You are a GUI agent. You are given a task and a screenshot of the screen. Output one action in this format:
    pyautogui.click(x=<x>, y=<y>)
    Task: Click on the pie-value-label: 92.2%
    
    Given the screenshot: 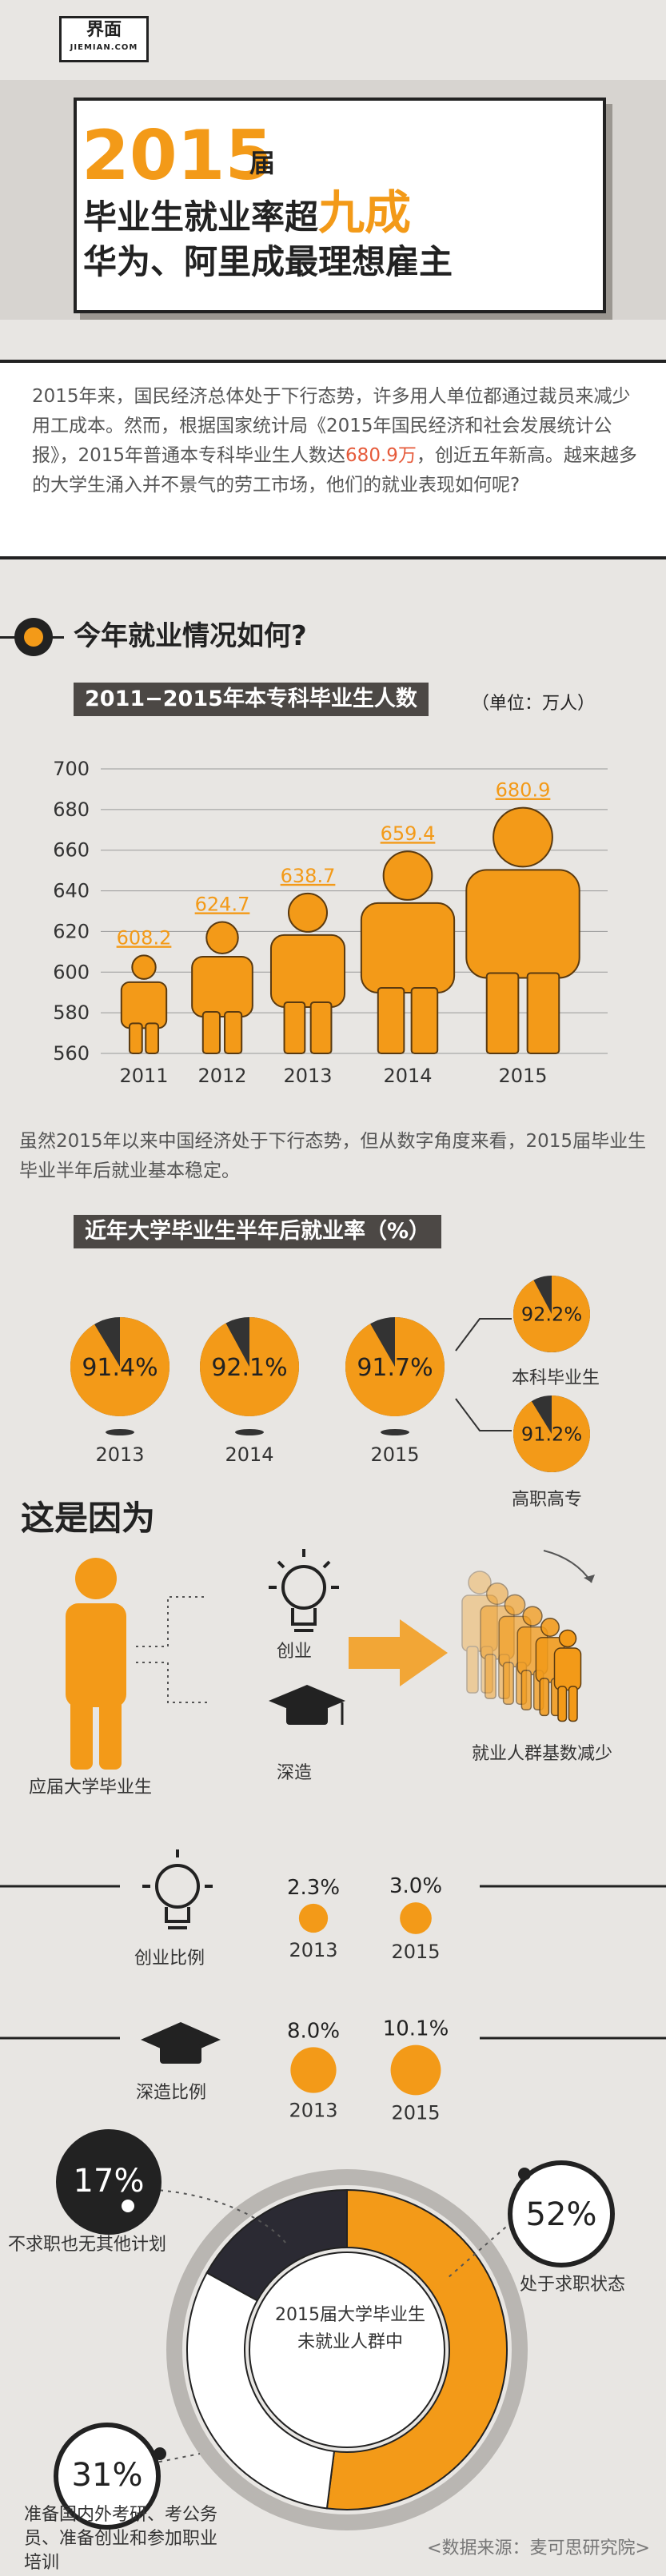 What is the action you would take?
    pyautogui.click(x=551, y=1315)
    